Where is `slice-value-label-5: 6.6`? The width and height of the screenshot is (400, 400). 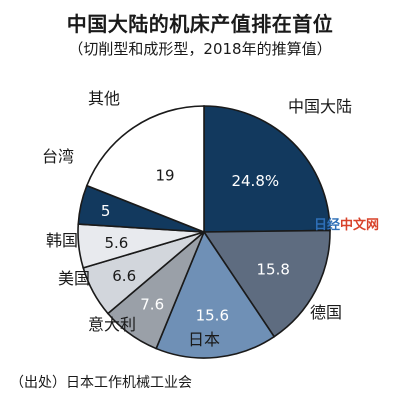 slice-value-label-5: 6.6 is located at coordinates (124, 276).